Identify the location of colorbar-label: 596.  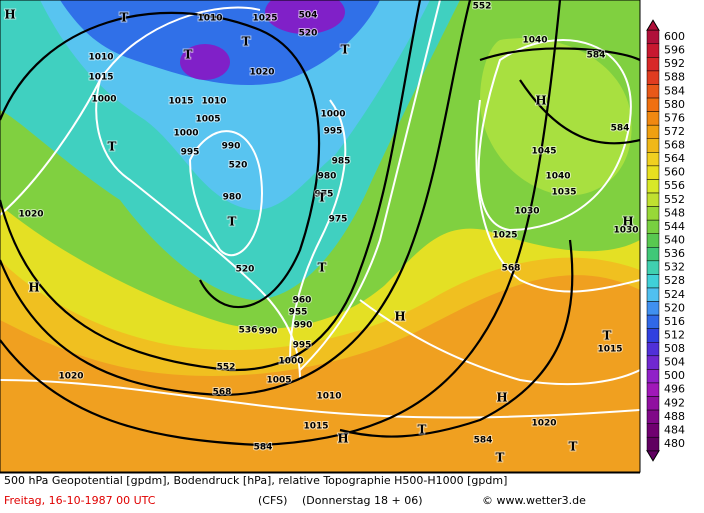
(674, 50).